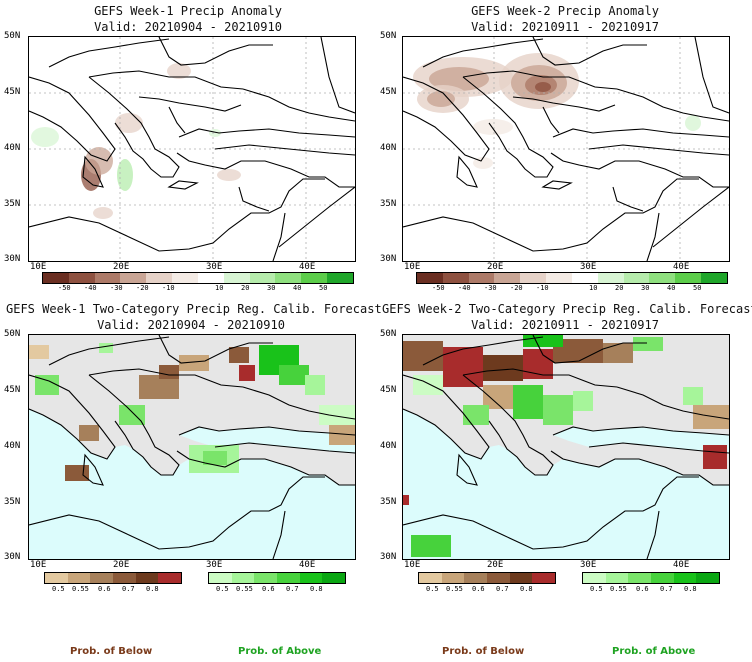 Image resolution: width=752 pixels, height=662 pixels. What do you see at coordinates (478, 589) in the screenshot?
I see `pb2-tick-2: 0.6` at bounding box center [478, 589].